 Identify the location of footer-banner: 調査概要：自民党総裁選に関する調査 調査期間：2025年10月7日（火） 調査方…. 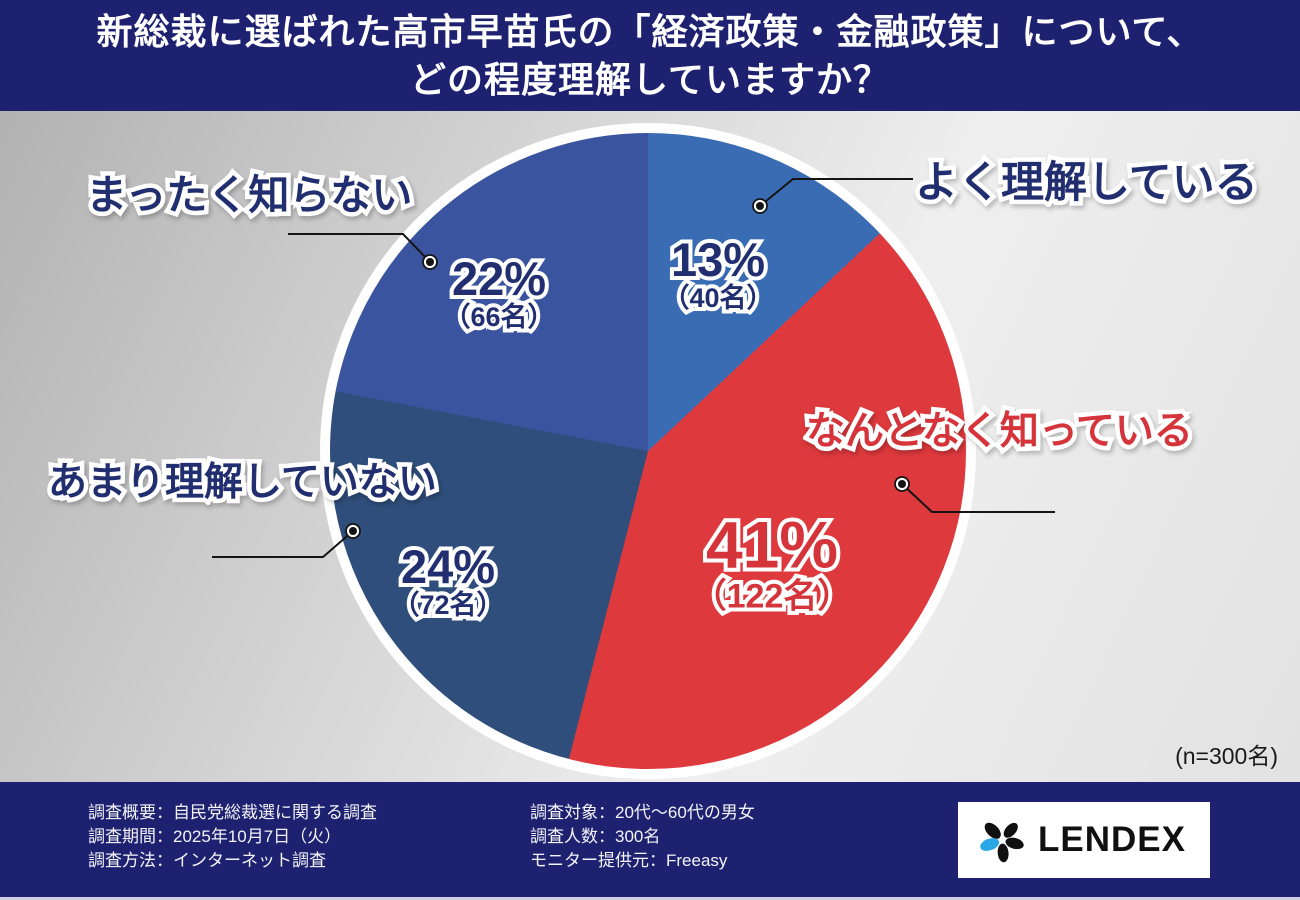
(650, 841).